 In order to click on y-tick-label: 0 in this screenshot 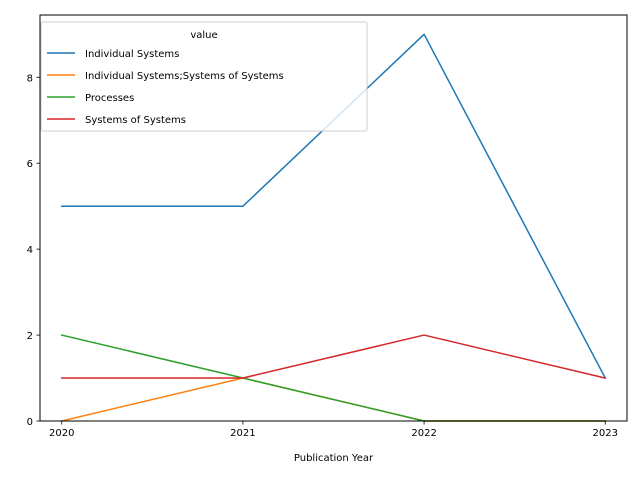, I will do `click(30, 422)`.